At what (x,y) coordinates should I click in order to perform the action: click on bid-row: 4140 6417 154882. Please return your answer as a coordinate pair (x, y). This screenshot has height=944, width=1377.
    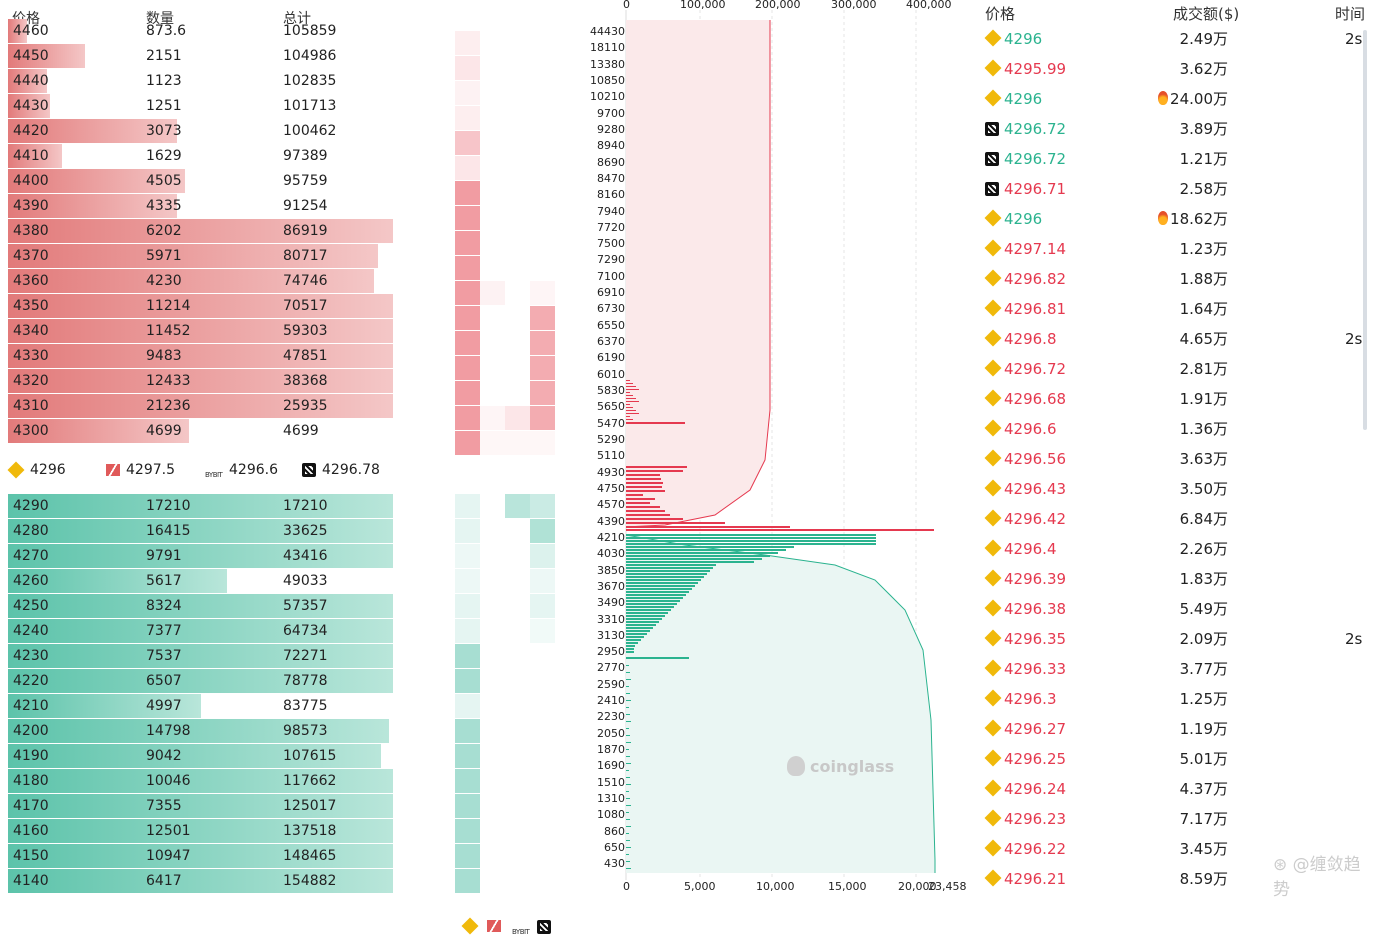
    Looking at the image, I should click on (200, 881).